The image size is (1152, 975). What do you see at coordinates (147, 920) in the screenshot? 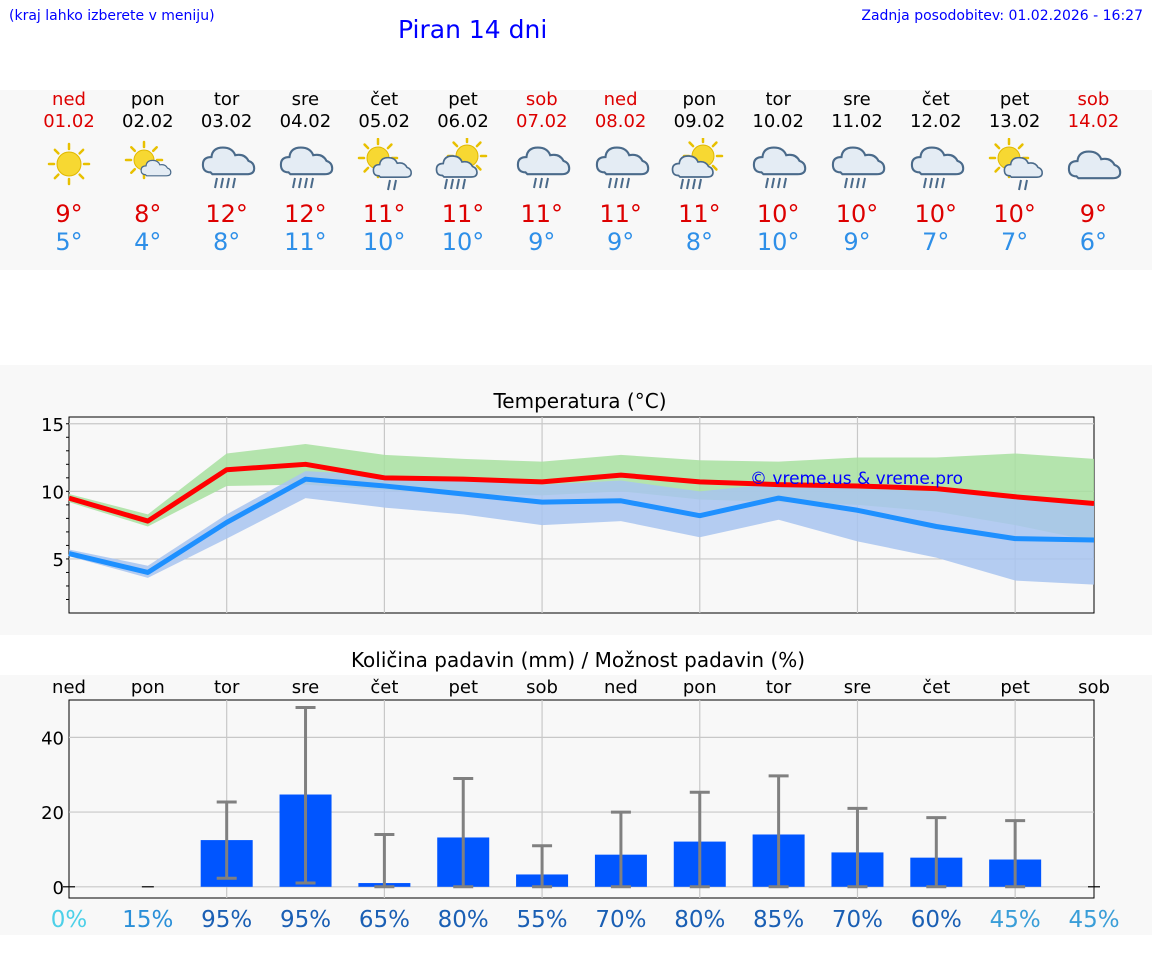
I see `precip-probability: 15%` at bounding box center [147, 920].